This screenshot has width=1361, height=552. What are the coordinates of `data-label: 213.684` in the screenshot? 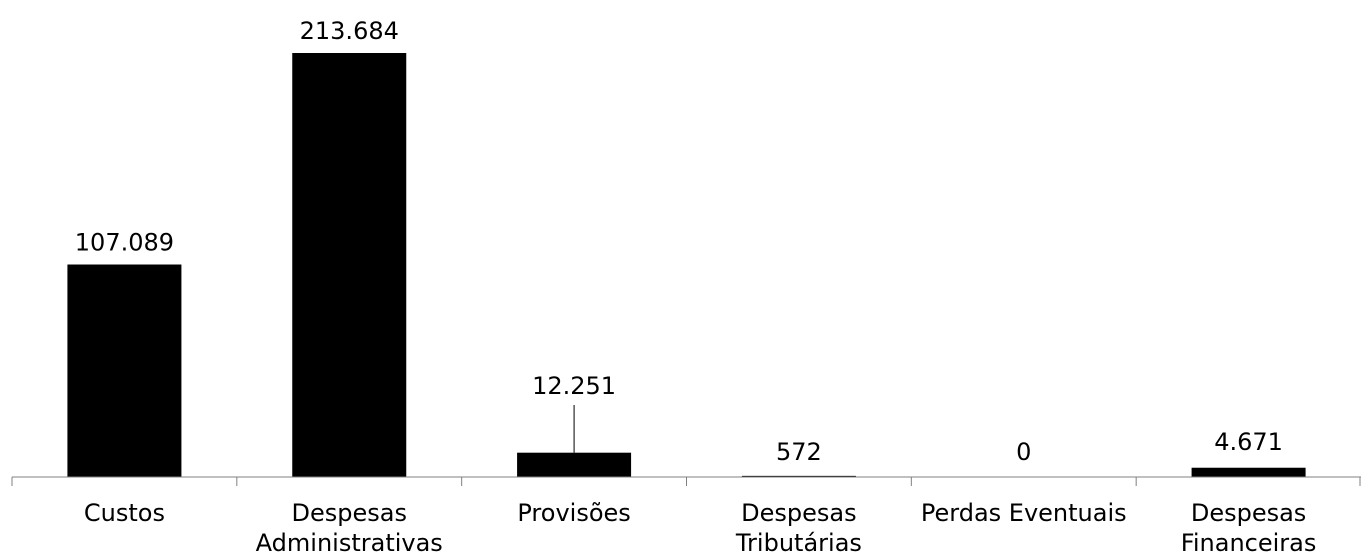 It's located at (349, 31).